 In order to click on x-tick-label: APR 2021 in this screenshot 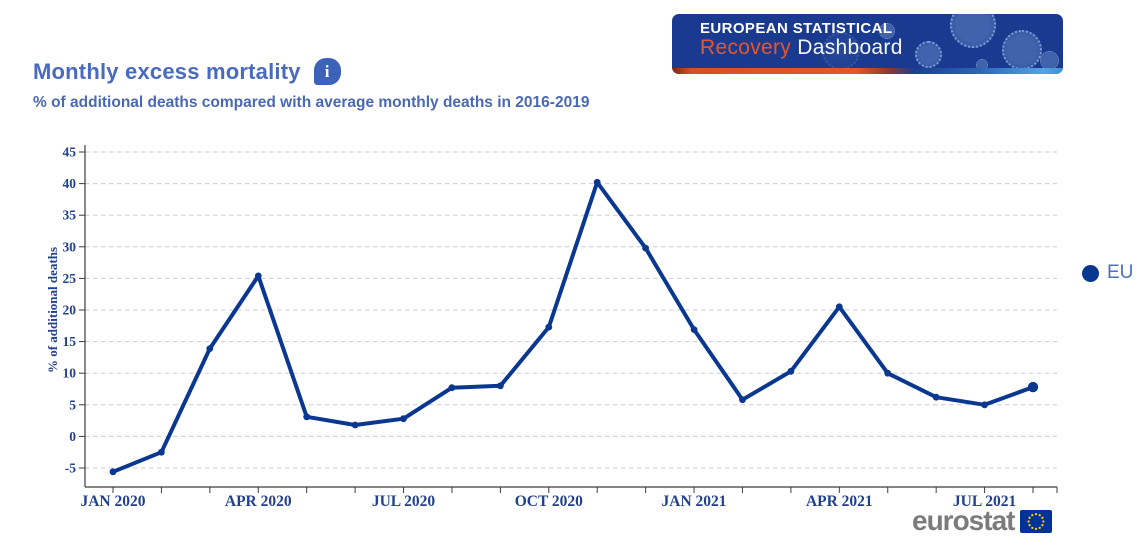, I will do `click(839, 501)`.